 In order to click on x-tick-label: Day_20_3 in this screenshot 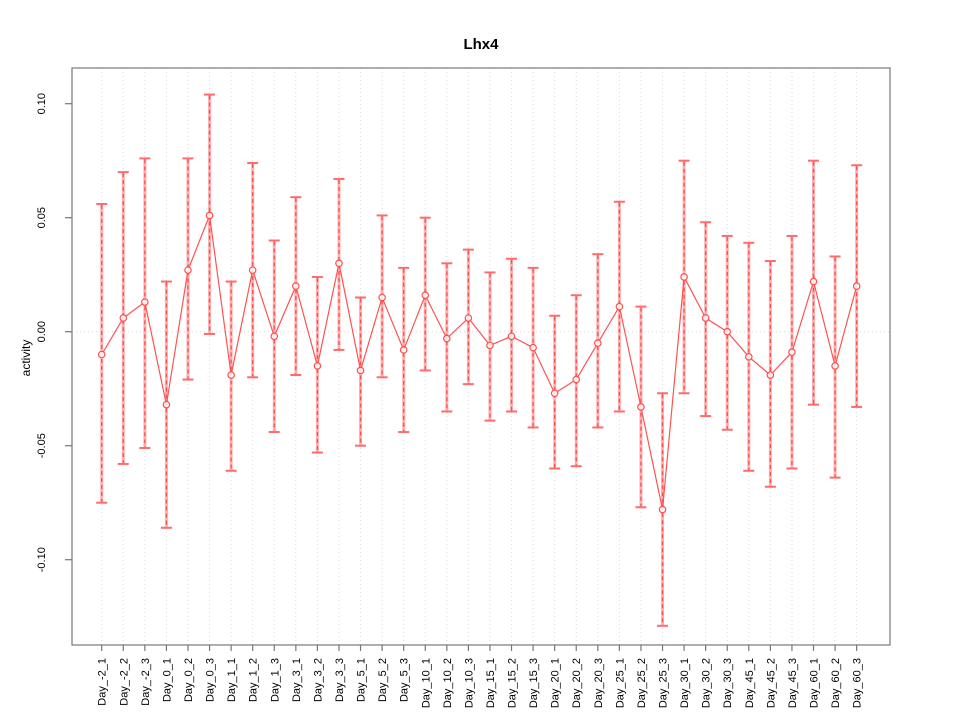, I will do `click(599, 683)`.